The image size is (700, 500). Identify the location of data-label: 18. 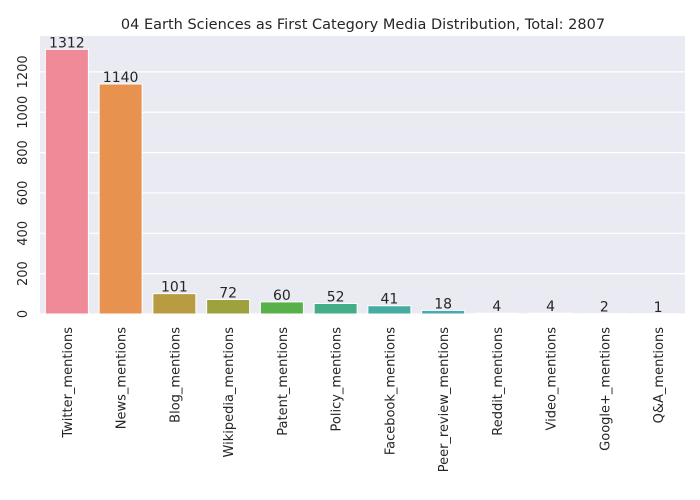
(443, 304).